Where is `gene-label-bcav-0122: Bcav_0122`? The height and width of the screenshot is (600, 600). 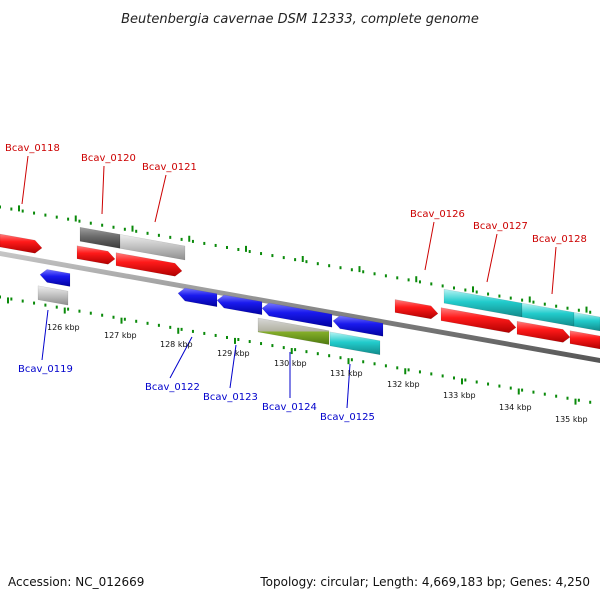
gene-label-bcav-0122: Bcav_0122 is located at coordinates (172, 387).